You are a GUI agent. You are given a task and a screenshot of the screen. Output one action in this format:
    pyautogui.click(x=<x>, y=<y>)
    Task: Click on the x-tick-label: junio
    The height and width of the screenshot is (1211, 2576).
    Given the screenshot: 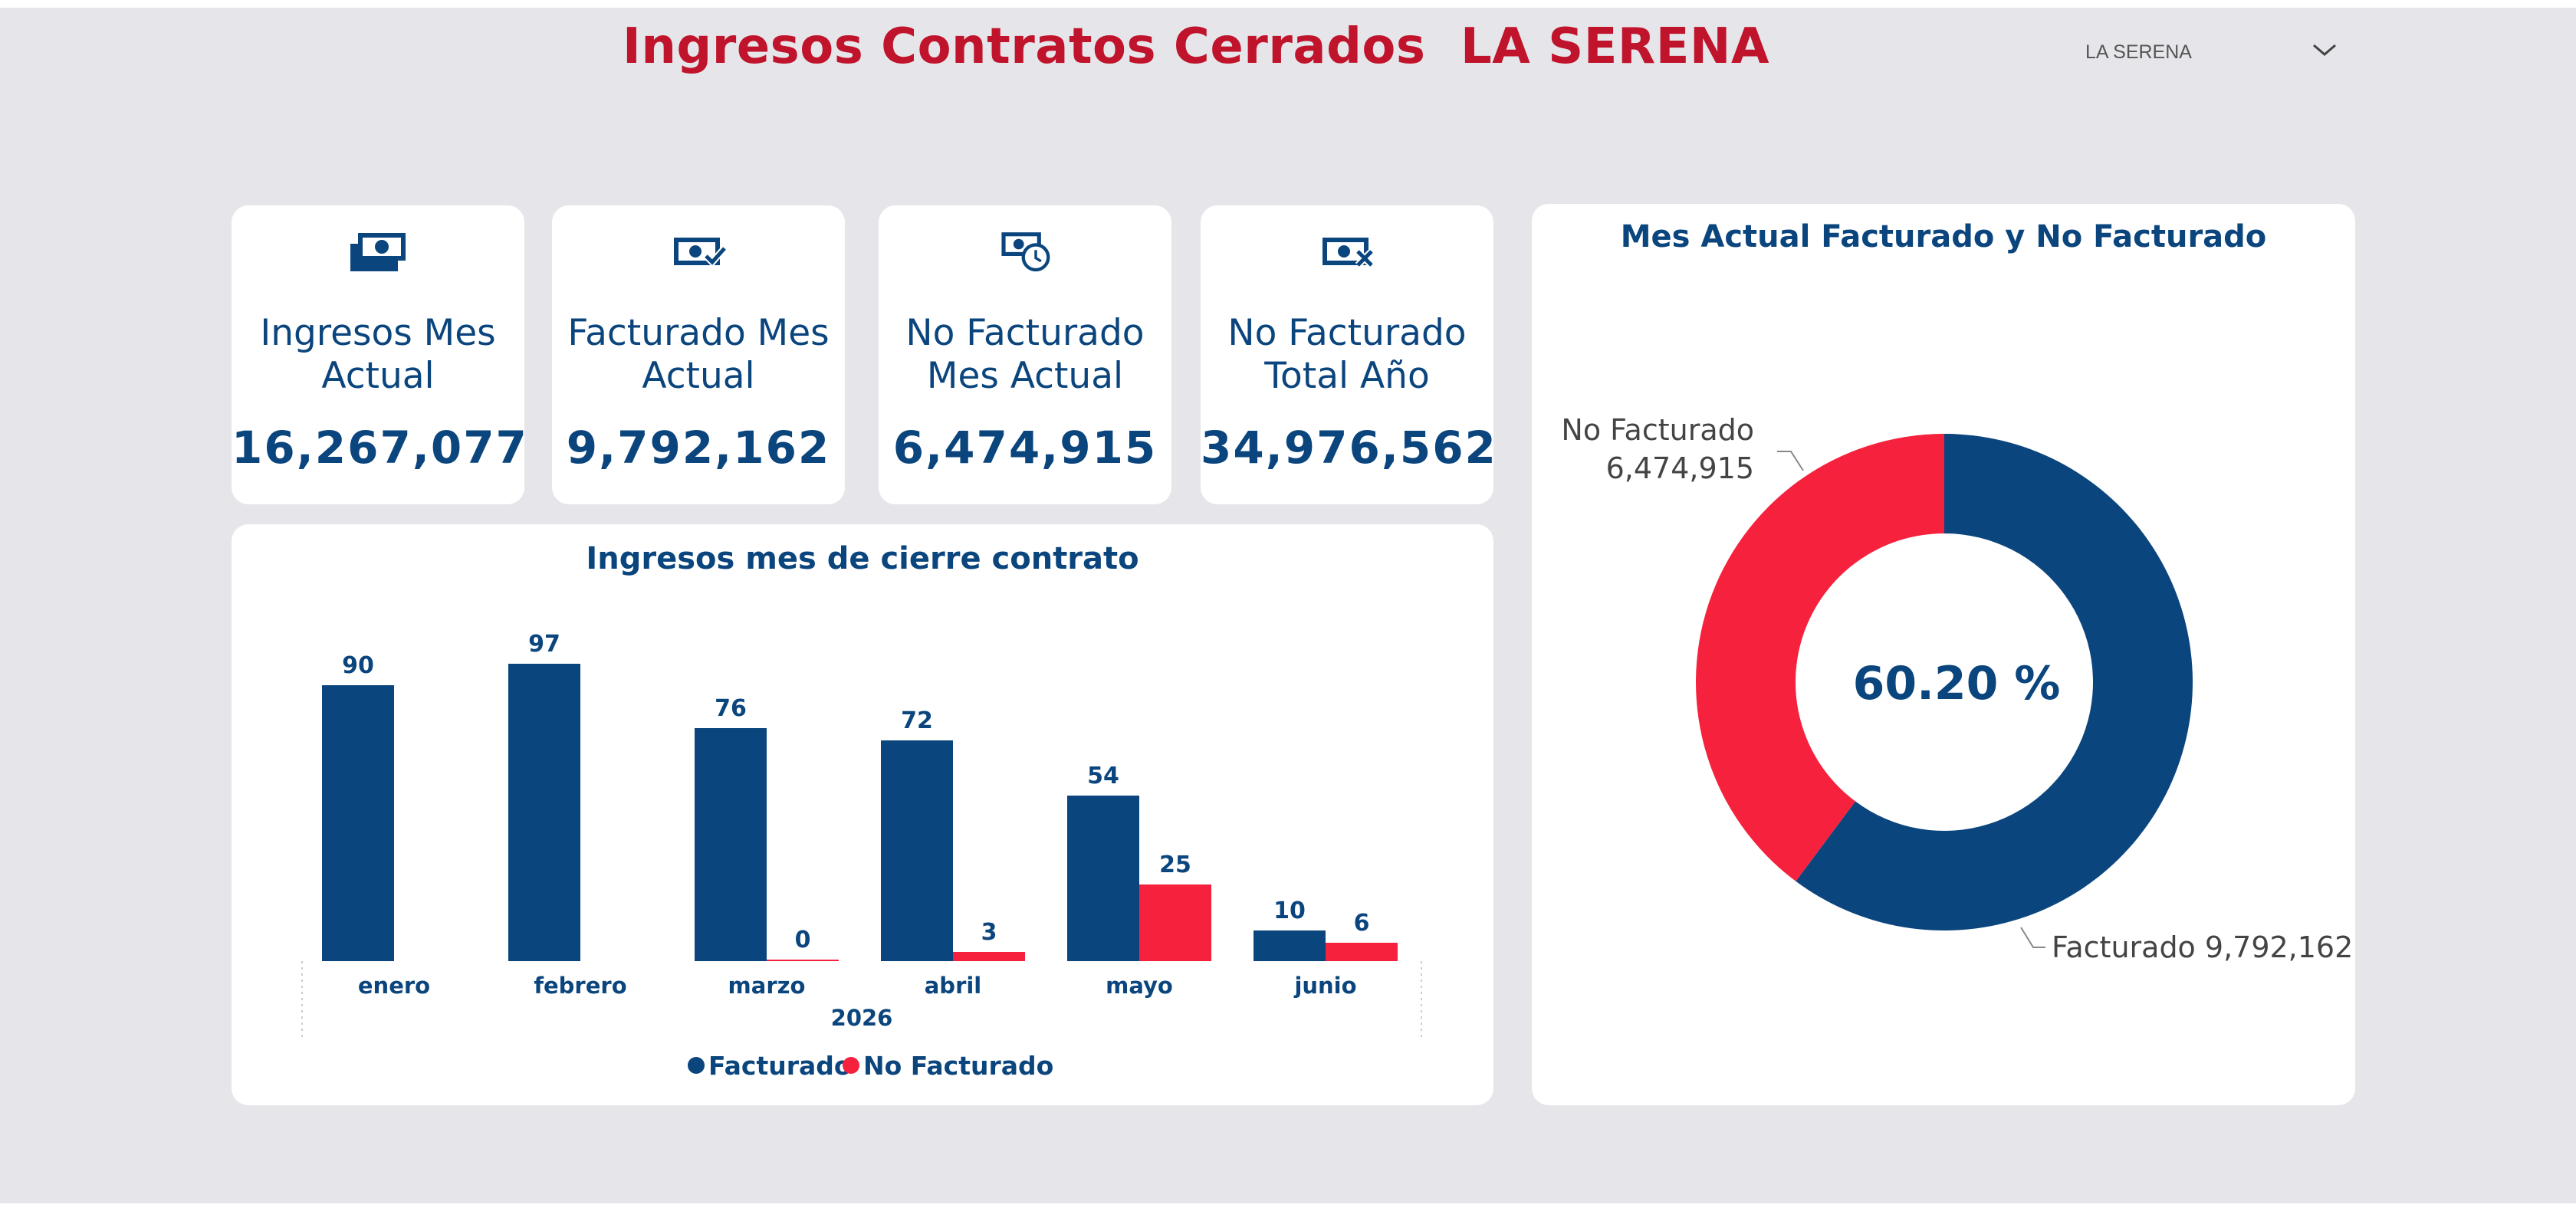 What is the action you would take?
    pyautogui.click(x=1325, y=986)
    